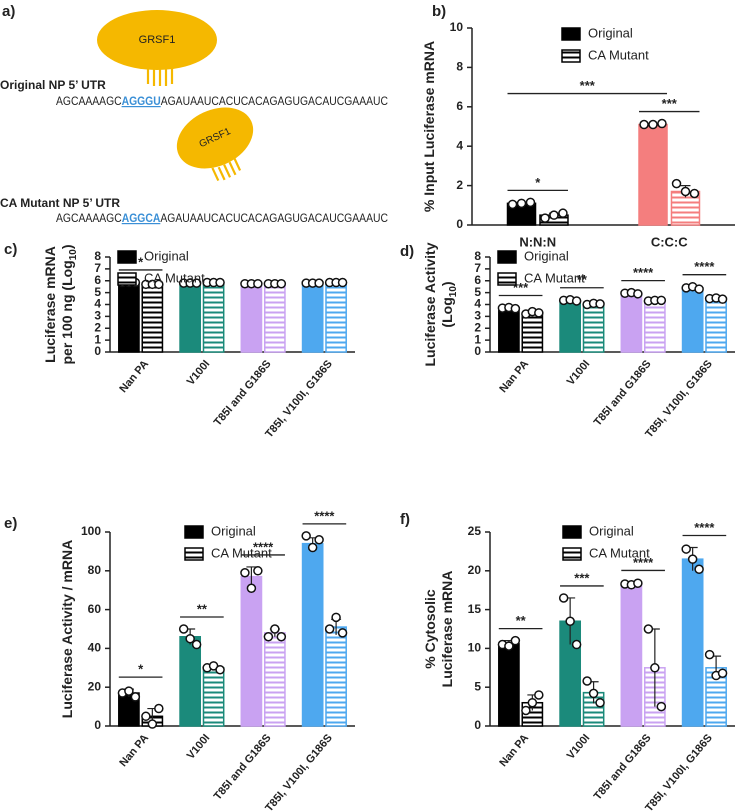 The width and height of the screenshot is (750, 811). Describe the element at coordinates (475, 531) in the screenshot. I see `y-tick-label: 25` at that location.